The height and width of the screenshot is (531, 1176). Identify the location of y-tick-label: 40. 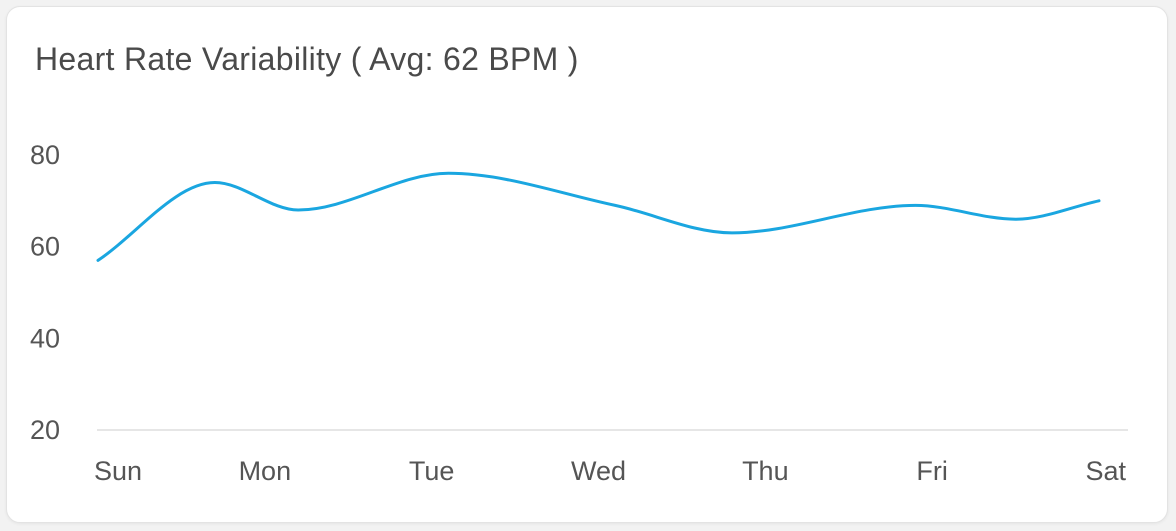
(45, 338).